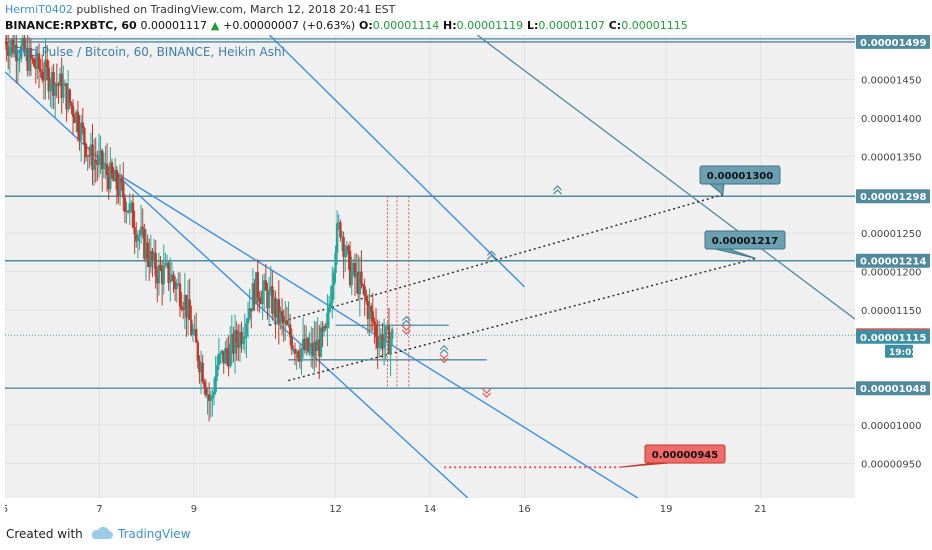  I want to click on projection-line, so click(496, 260).